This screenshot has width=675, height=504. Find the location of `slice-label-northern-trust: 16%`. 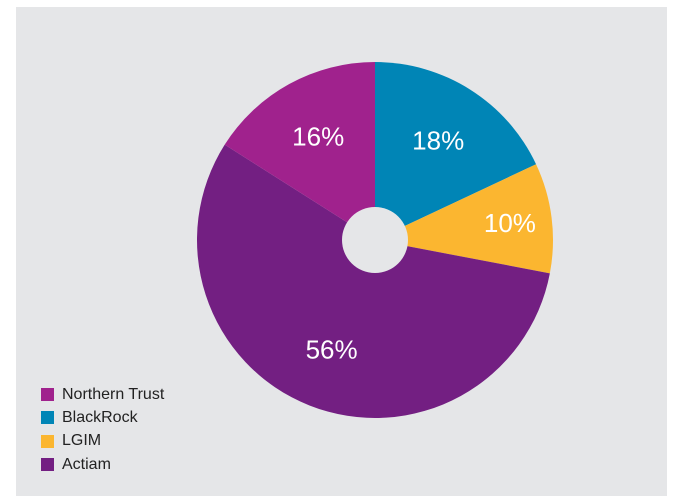

slice-label-northern-trust: 16% is located at coordinates (318, 137).